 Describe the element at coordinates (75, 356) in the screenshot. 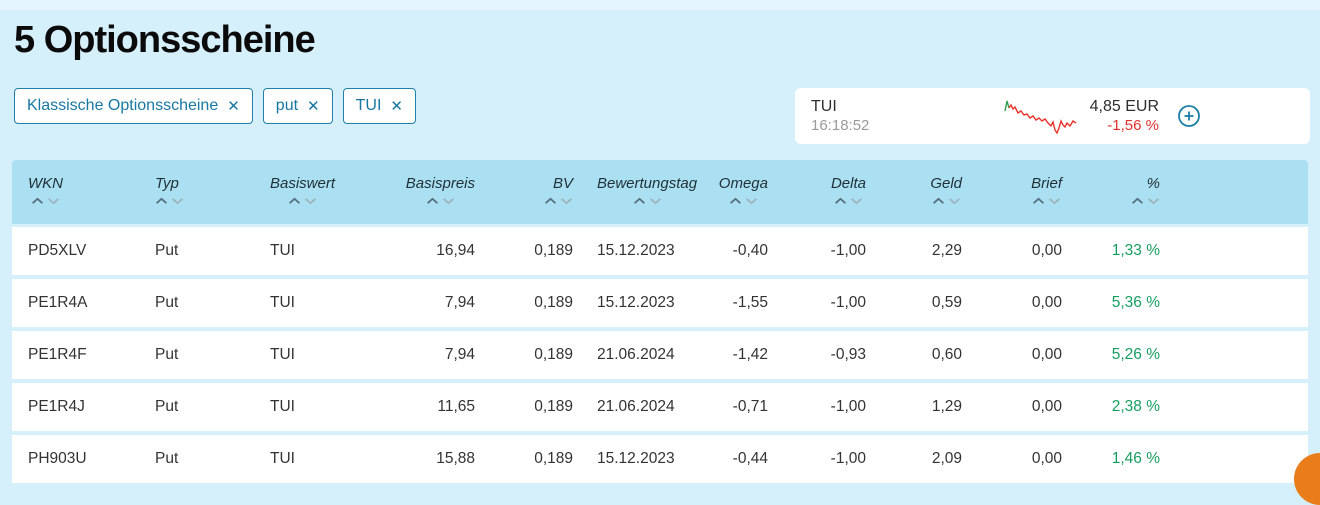

I see `cell-wkn: PE1R4F` at that location.